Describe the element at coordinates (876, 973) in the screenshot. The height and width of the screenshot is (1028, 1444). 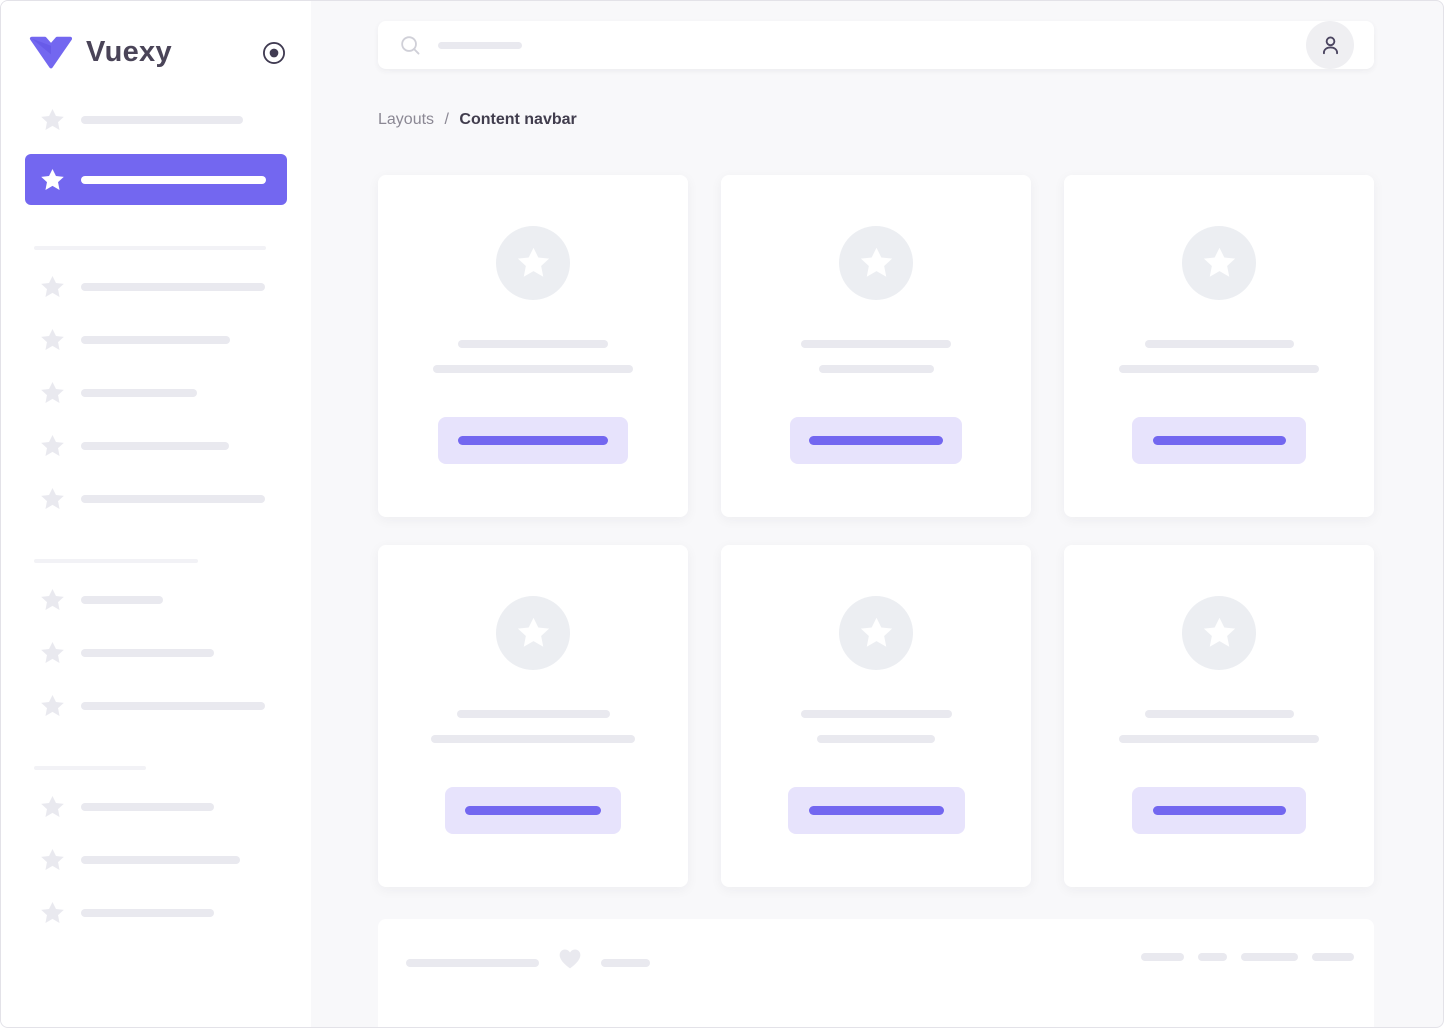
I see `footer` at that location.